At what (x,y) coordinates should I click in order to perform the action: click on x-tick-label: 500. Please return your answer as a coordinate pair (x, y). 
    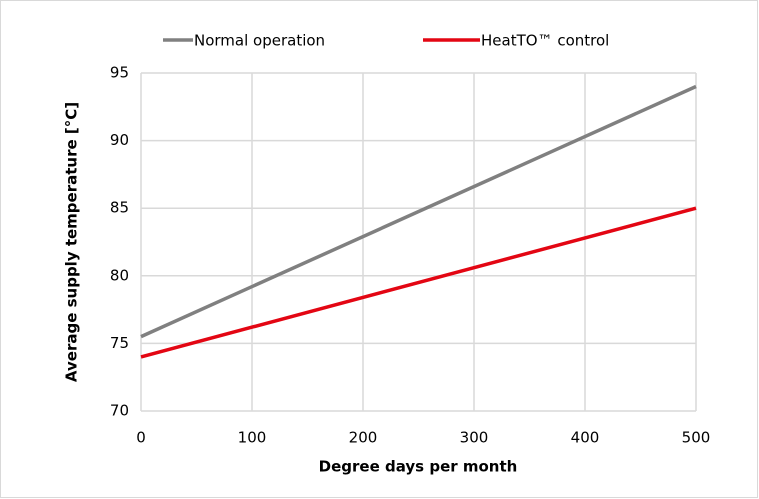
    Looking at the image, I should click on (696, 438).